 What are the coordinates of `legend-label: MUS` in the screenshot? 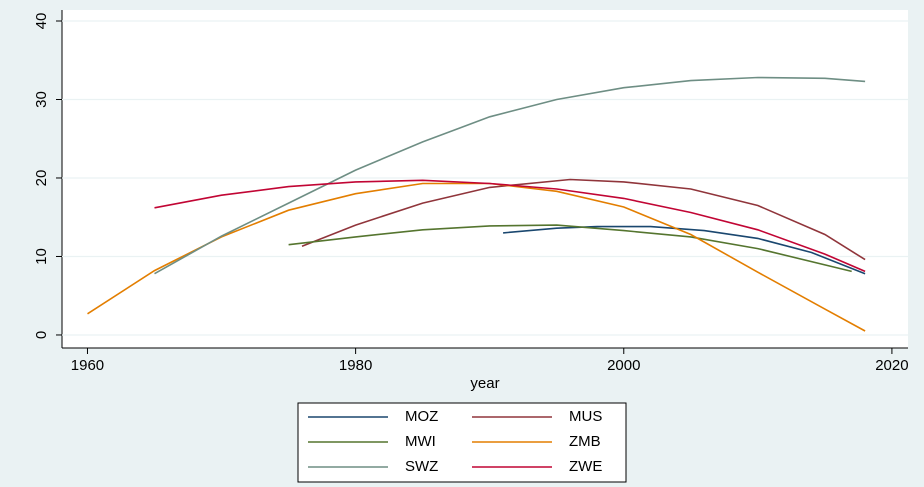 It's located at (585, 416).